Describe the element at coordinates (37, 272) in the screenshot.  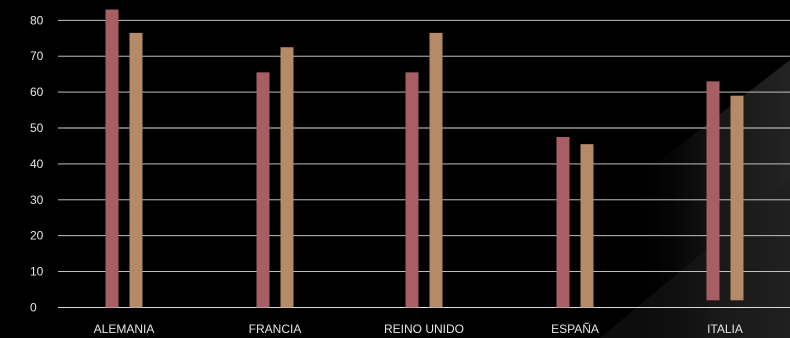
I see `y-tick-label-10: 10` at that location.